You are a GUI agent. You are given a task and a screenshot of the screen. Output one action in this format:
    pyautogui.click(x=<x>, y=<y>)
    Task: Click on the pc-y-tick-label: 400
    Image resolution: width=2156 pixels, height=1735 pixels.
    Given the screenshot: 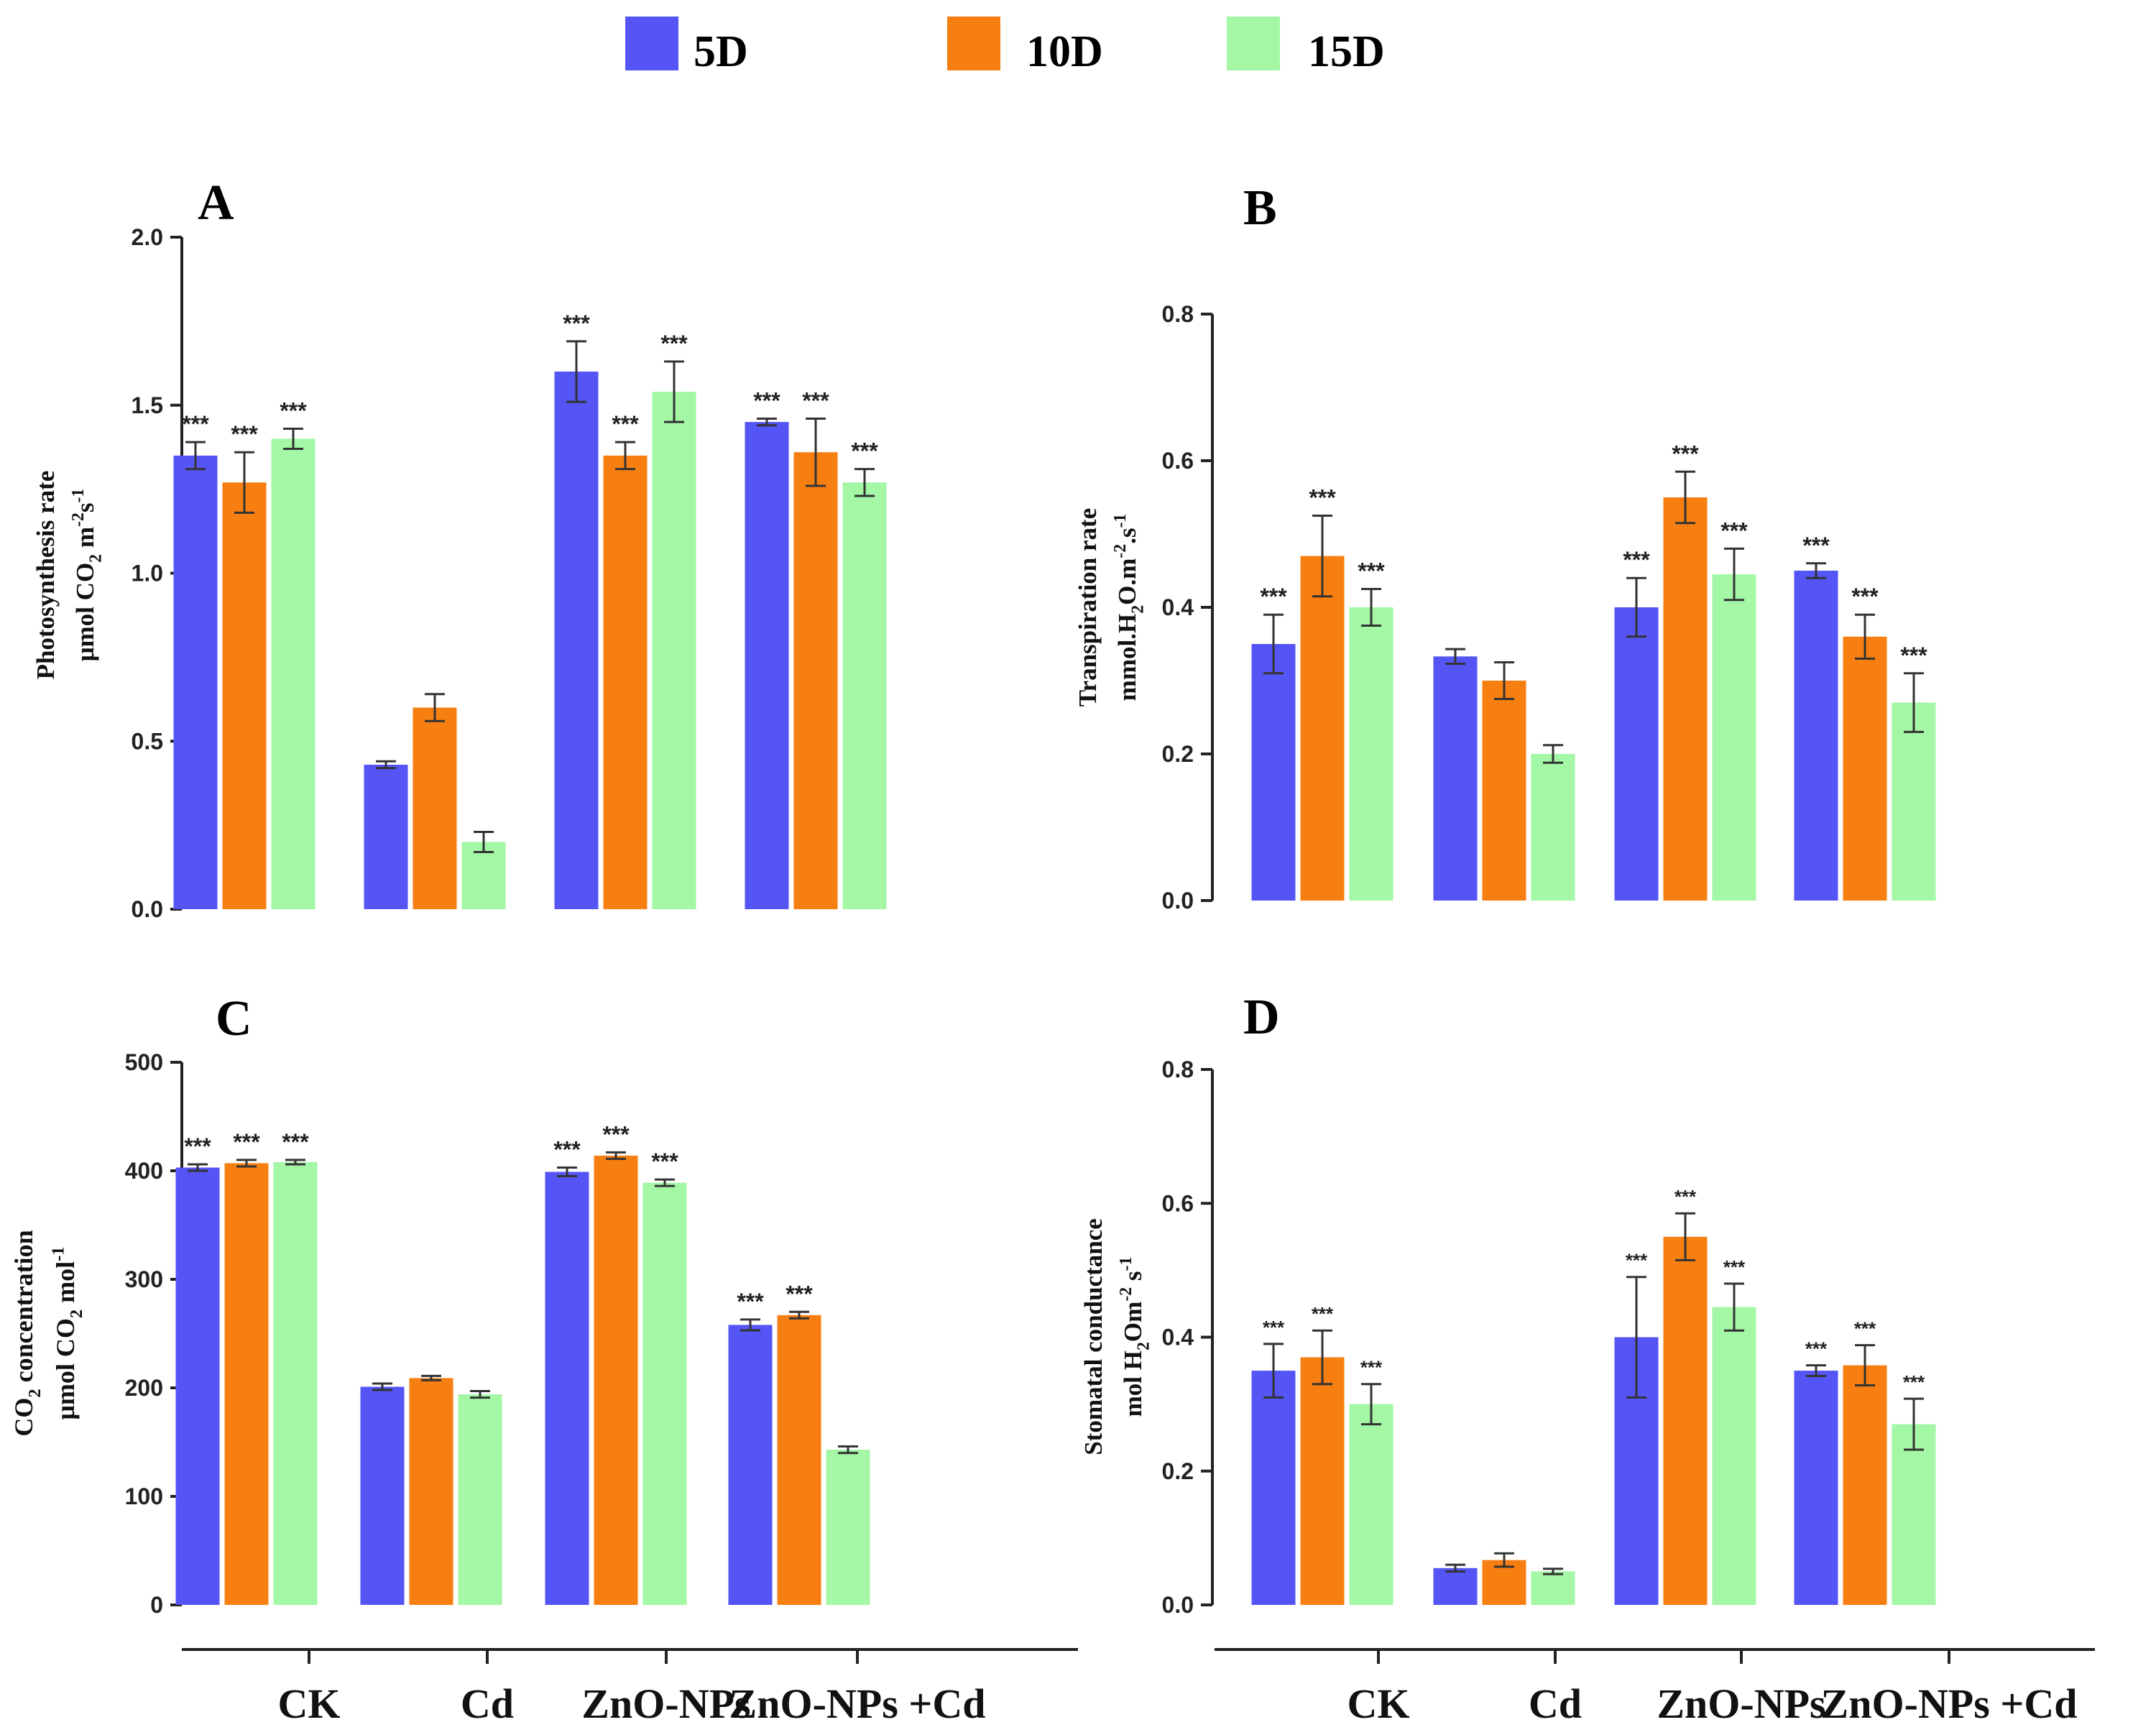 What is the action you would take?
    pyautogui.click(x=144, y=1171)
    